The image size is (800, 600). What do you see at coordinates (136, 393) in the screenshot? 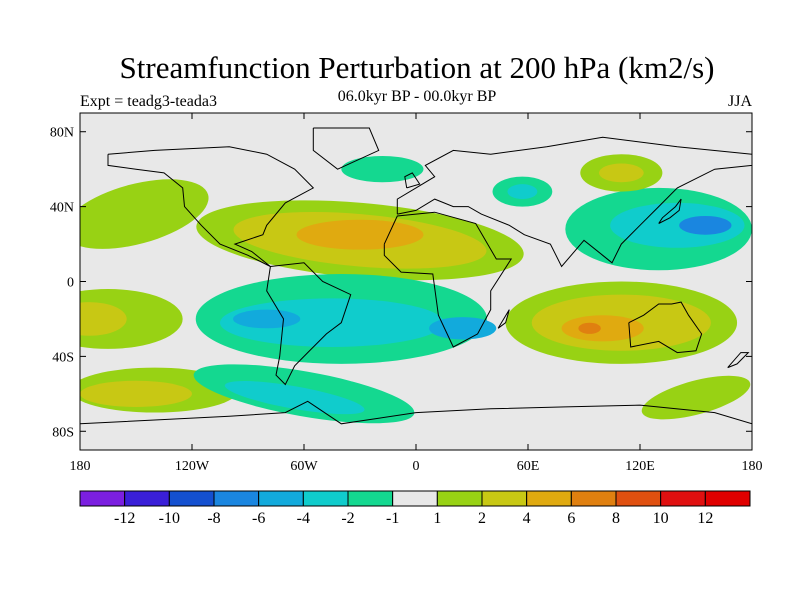
I see `contour-southern-ocean-yellow` at bounding box center [136, 393].